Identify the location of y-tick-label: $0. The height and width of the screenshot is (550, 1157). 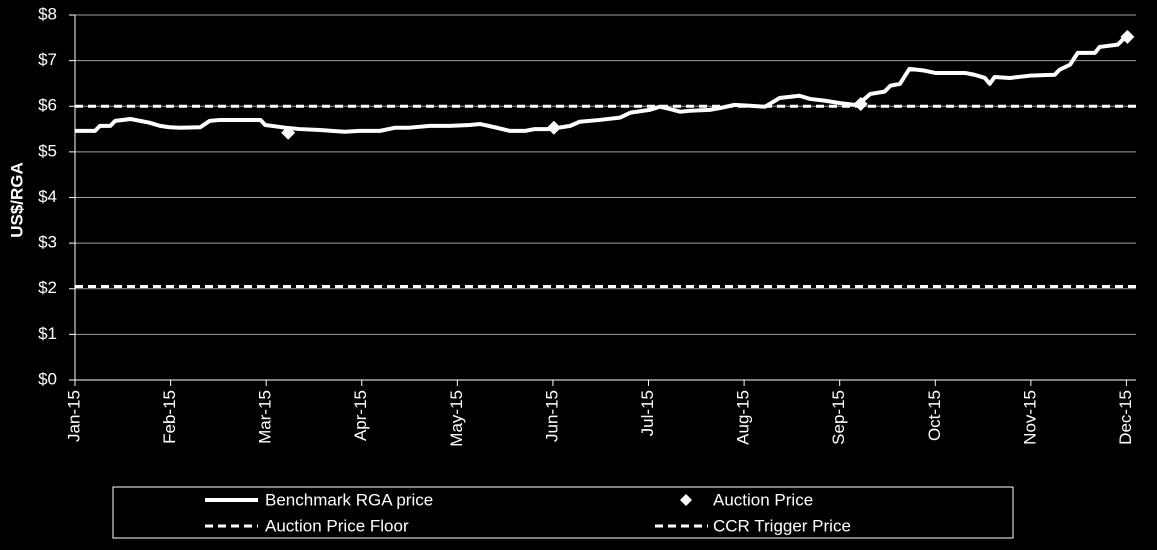
(47, 378).